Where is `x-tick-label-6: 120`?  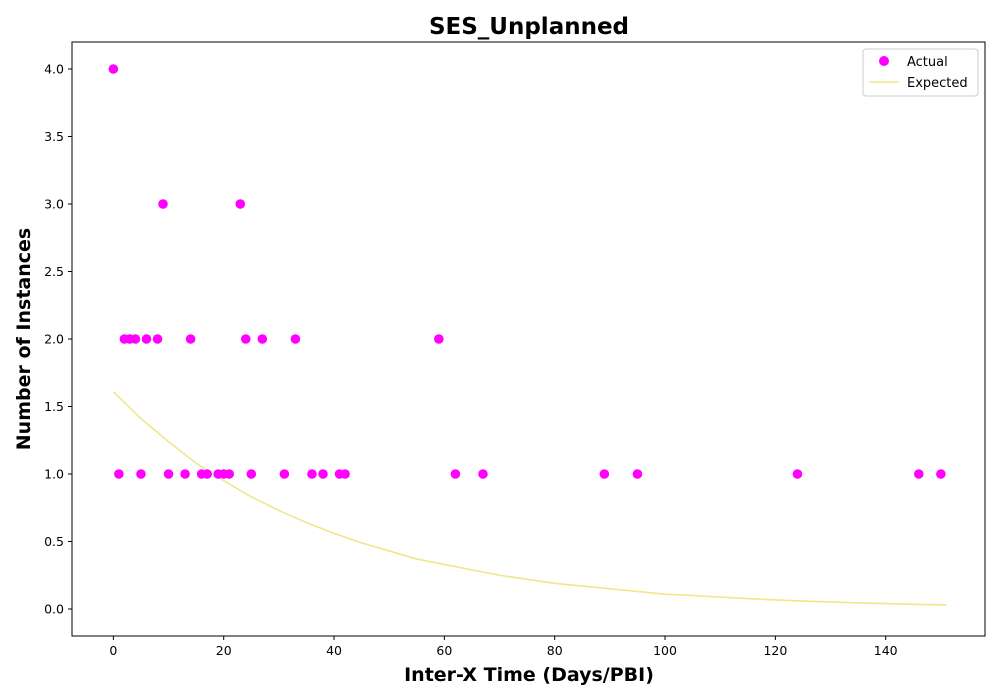 x-tick-label-6: 120 is located at coordinates (775, 650).